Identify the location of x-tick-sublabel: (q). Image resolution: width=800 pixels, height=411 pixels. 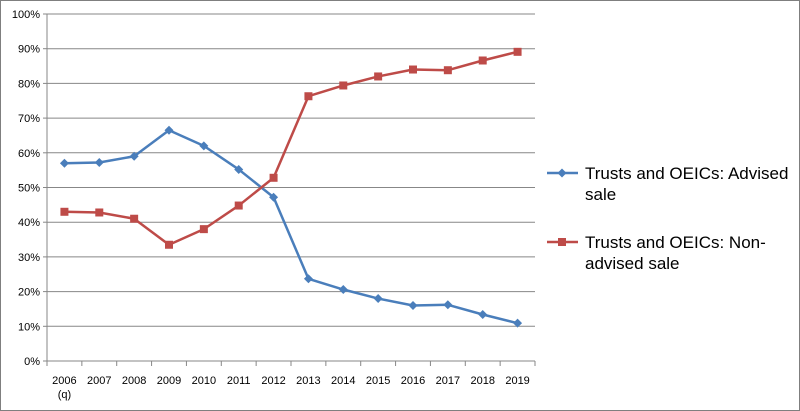
(64, 395).